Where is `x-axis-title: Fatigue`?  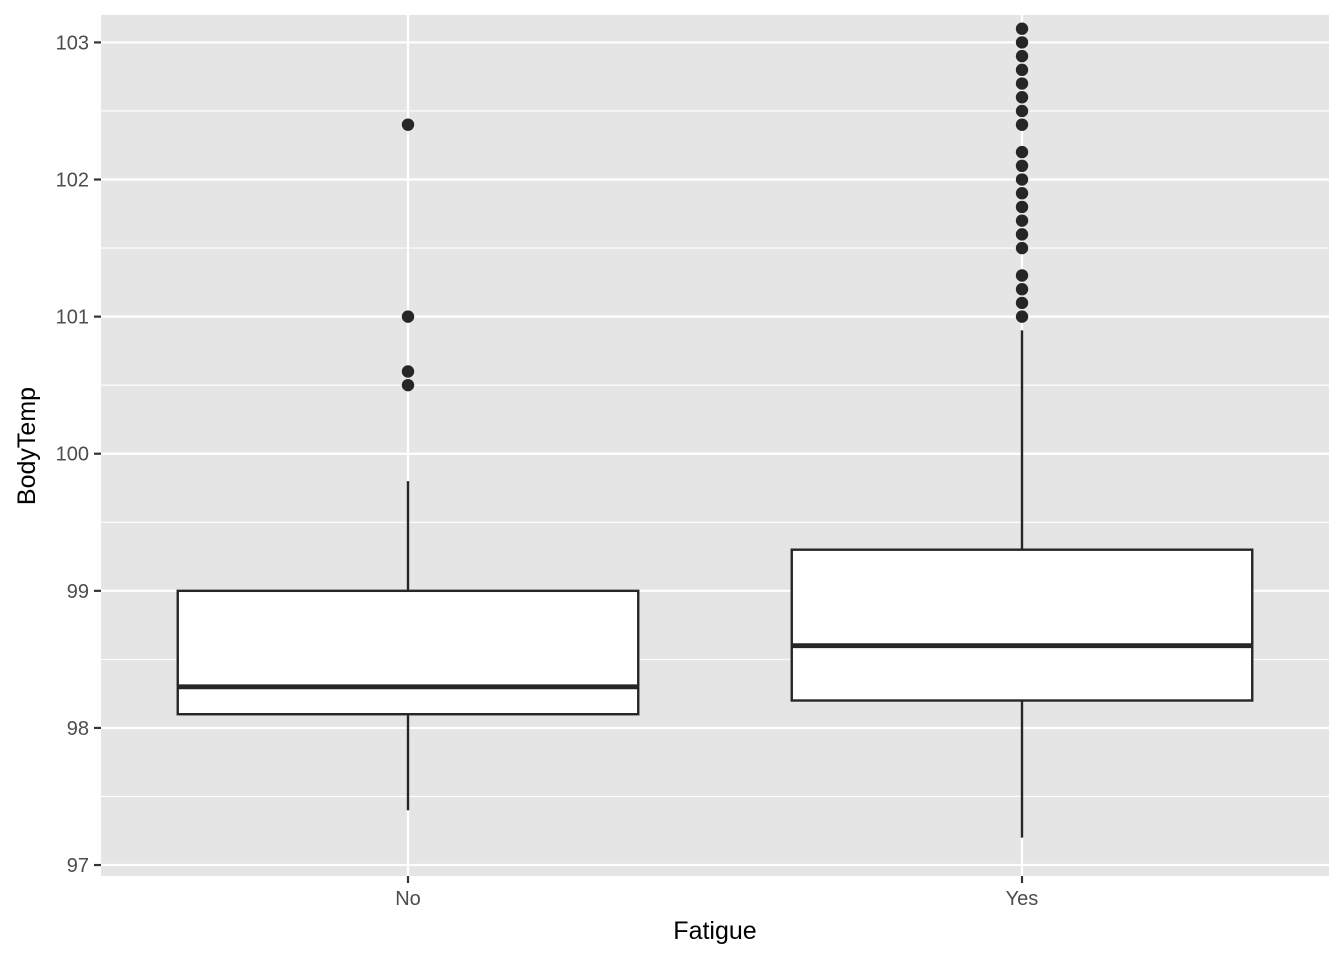 x-axis-title: Fatigue is located at coordinates (714, 931).